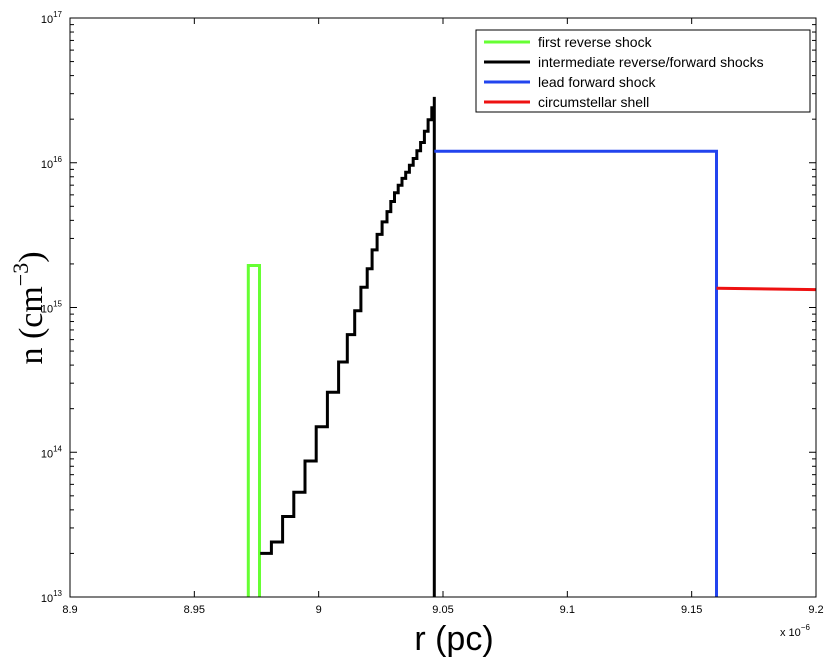 Image resolution: width=830 pixels, height=661 pixels. Describe the element at coordinates (597, 82) in the screenshot. I see `legend-label-3: lead forward shock` at that location.